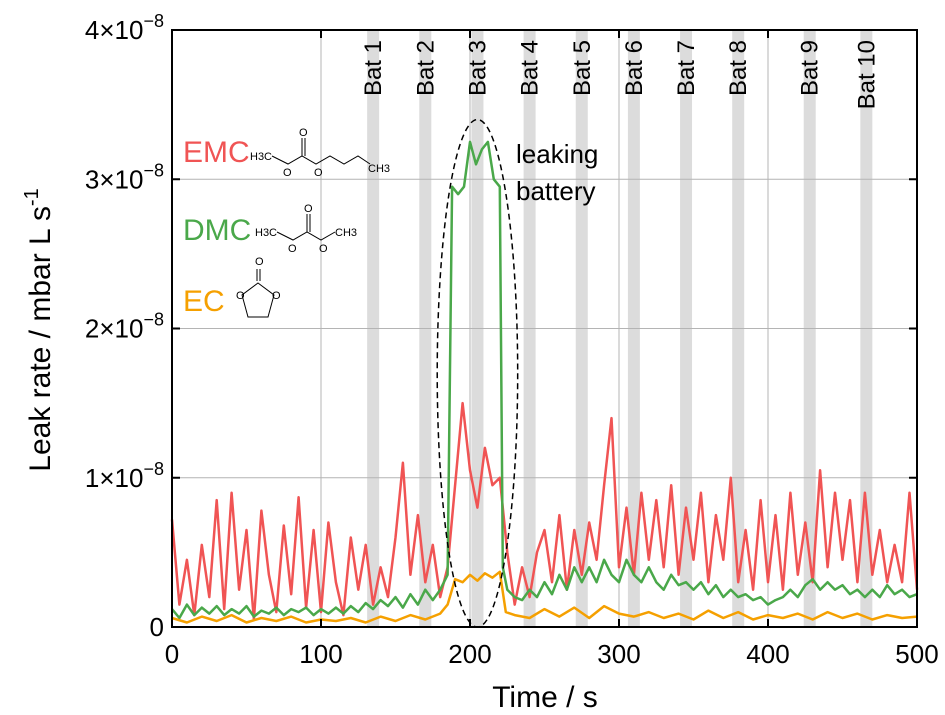  Describe the element at coordinates (124, 28) in the screenshot. I see `y-tick-label: 4×10⁻⁸` at that location.